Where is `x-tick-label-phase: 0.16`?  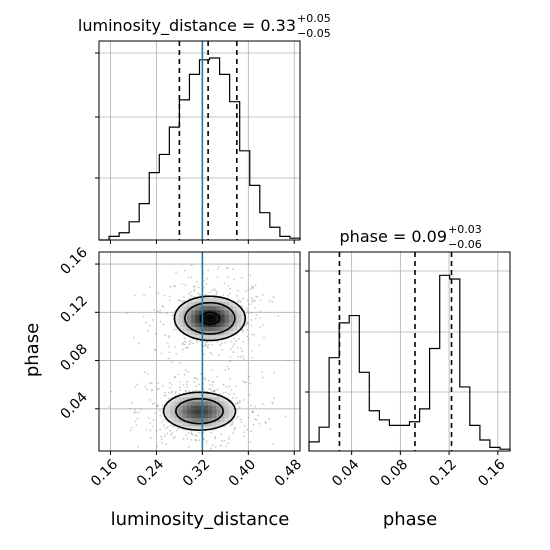
x-tick-label-phase: 0.16 is located at coordinates (491, 472).